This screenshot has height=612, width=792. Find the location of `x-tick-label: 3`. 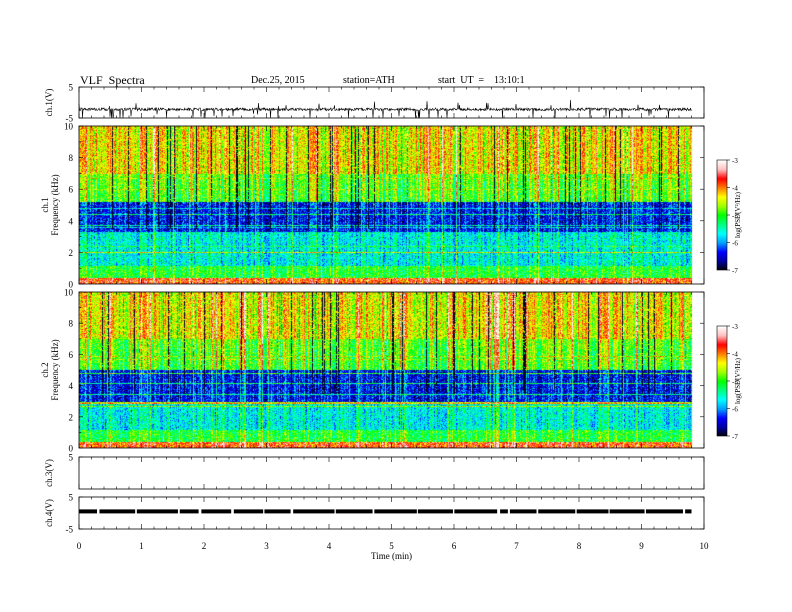

x-tick-label: 3 is located at coordinates (266, 546).